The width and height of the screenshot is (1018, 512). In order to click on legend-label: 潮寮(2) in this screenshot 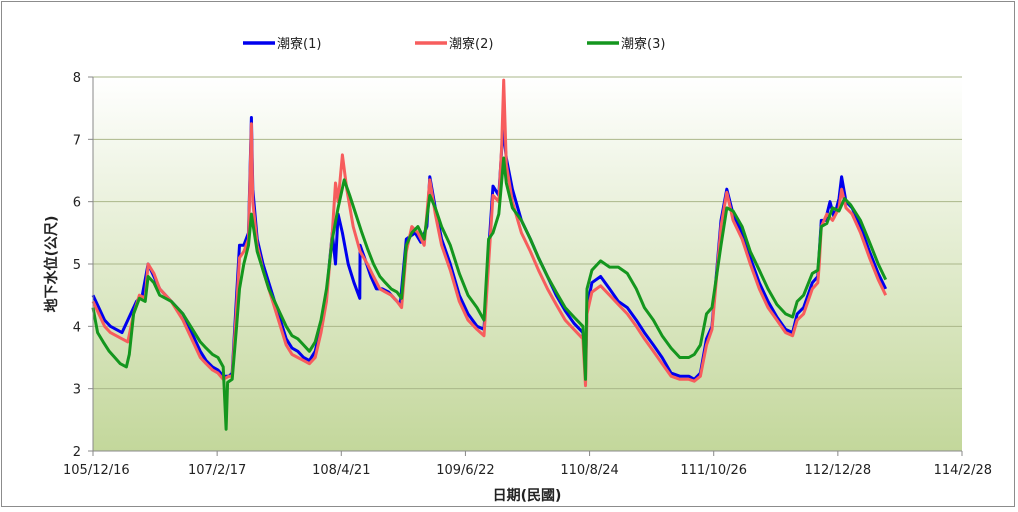, I will do `click(471, 44)`.